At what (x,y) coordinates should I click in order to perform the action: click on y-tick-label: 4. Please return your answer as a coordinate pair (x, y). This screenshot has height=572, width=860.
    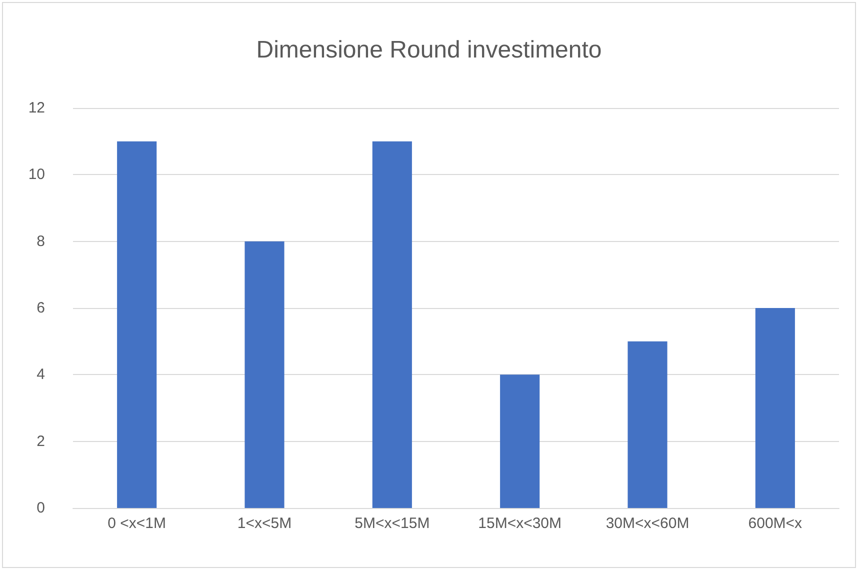
    Looking at the image, I should click on (40, 375).